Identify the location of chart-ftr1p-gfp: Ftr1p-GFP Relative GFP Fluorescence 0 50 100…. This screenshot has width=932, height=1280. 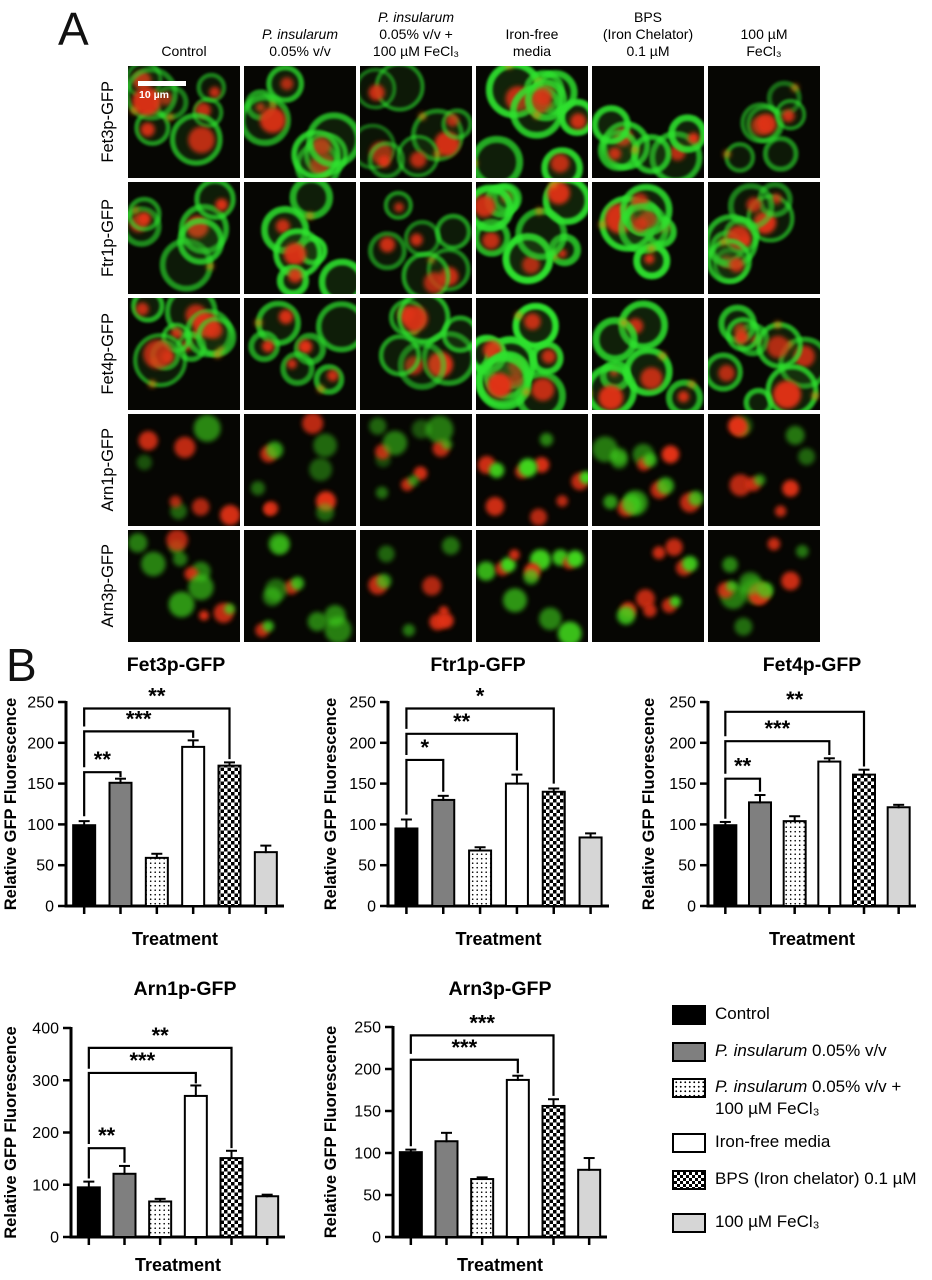
(465, 801).